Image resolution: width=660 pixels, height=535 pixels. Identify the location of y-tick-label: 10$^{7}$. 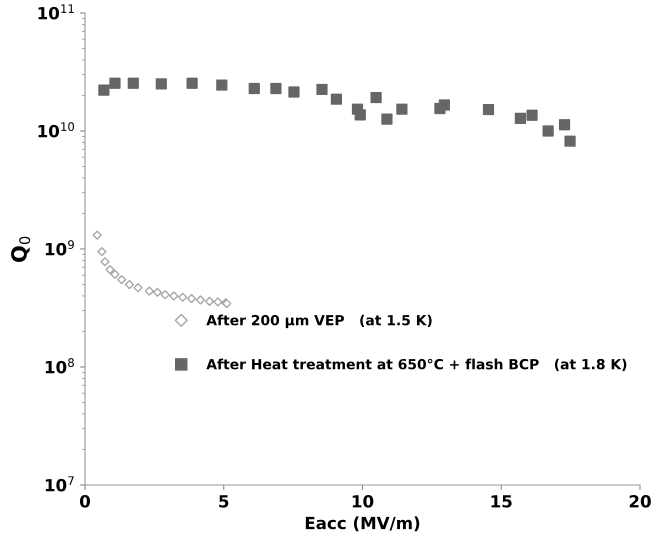
(60, 484).